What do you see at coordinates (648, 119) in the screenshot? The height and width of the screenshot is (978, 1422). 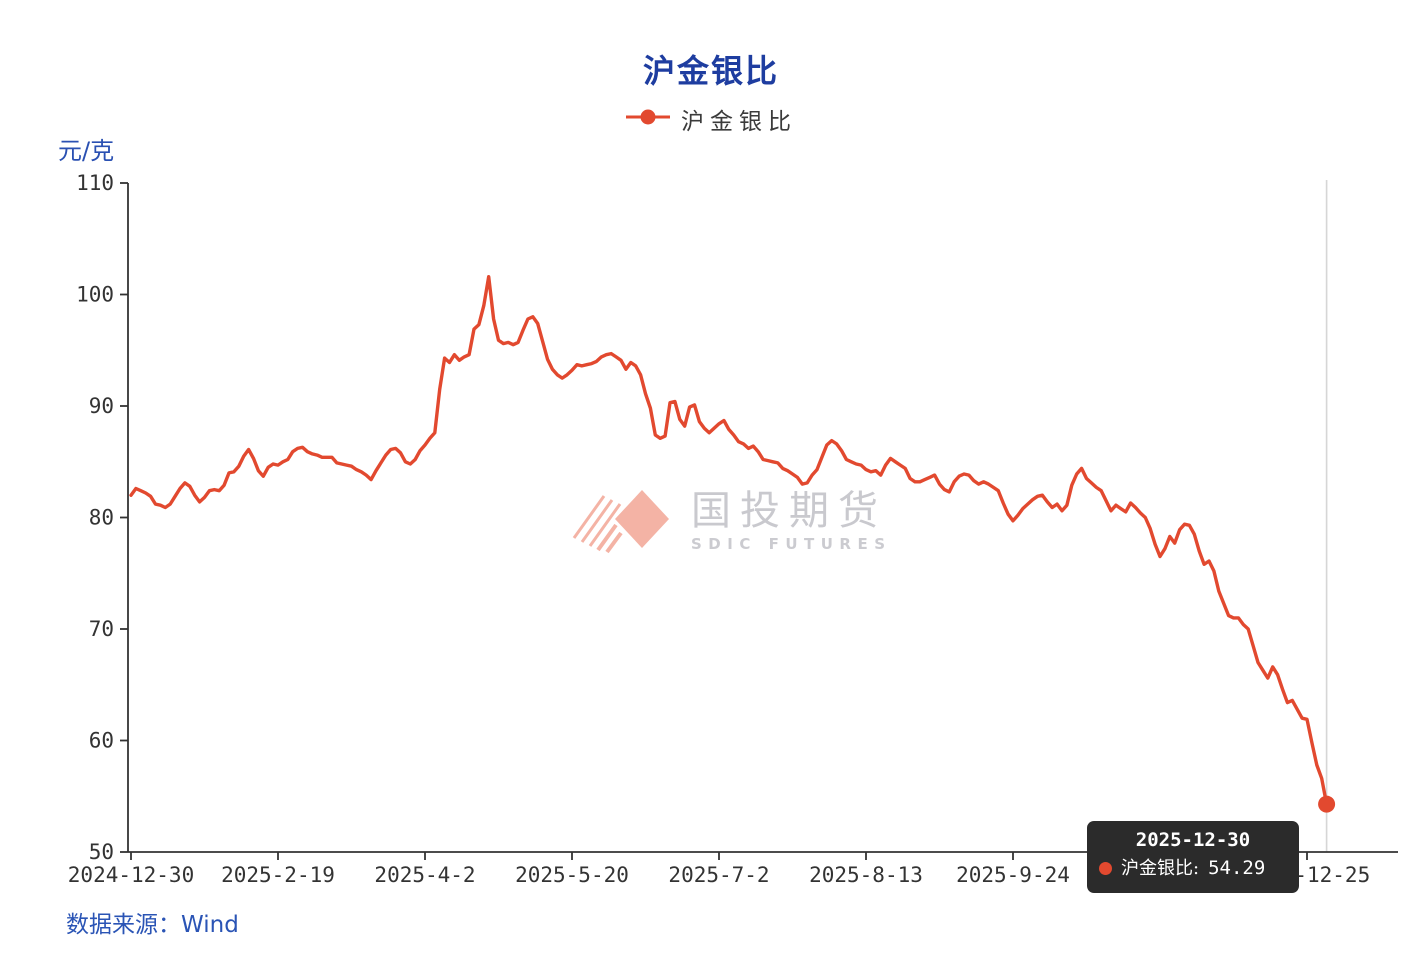 I see `legend-line-marker-icon` at bounding box center [648, 119].